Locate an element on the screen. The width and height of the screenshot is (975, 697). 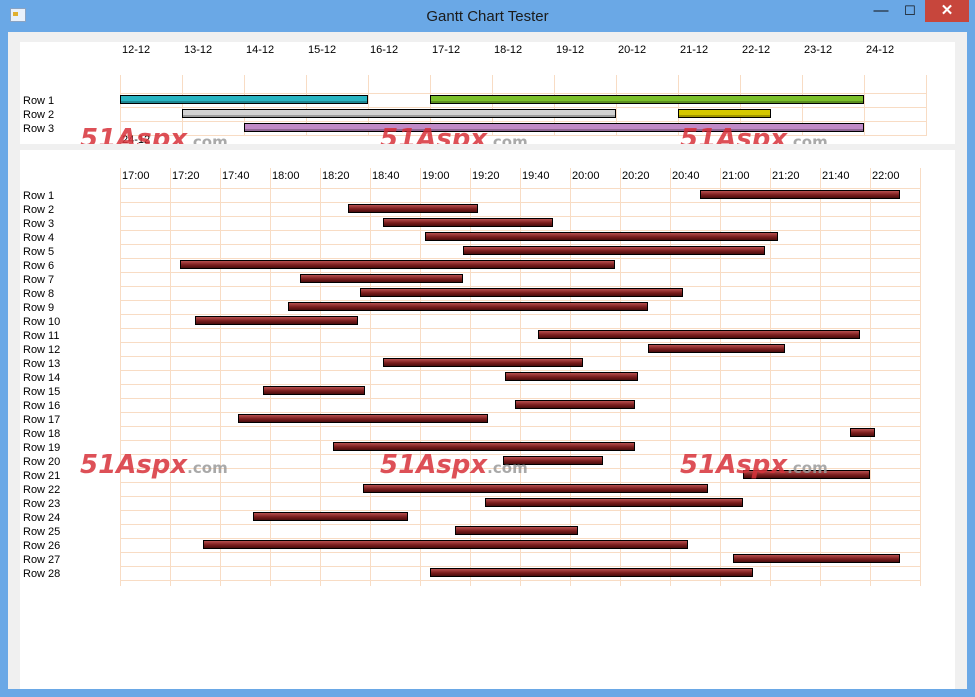
row-label: Row 19 is located at coordinates (42, 448).